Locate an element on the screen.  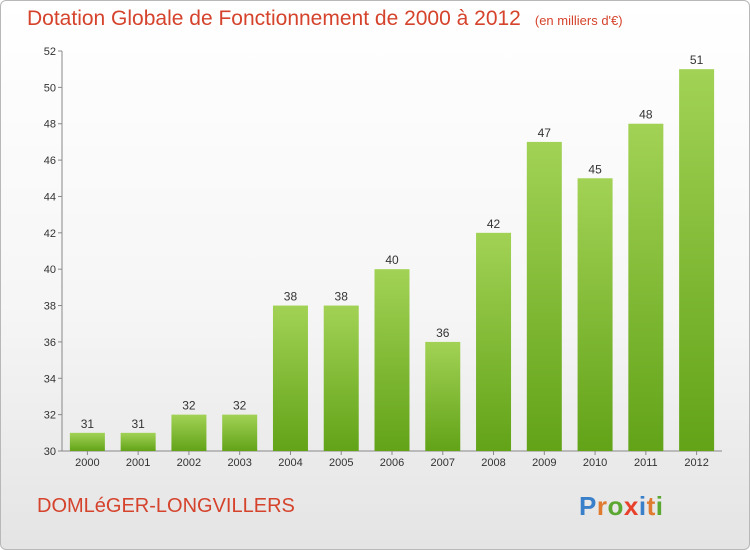
x-tick-label-2009: 2009 is located at coordinates (544, 463).